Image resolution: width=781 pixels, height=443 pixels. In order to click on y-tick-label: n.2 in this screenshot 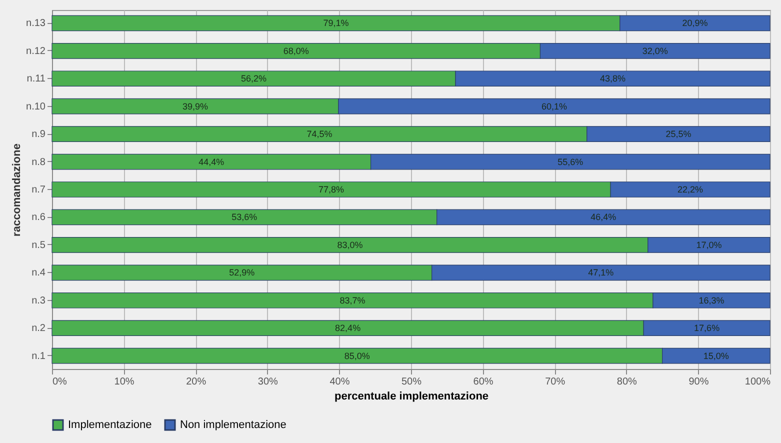, I will do `click(39, 328)`.